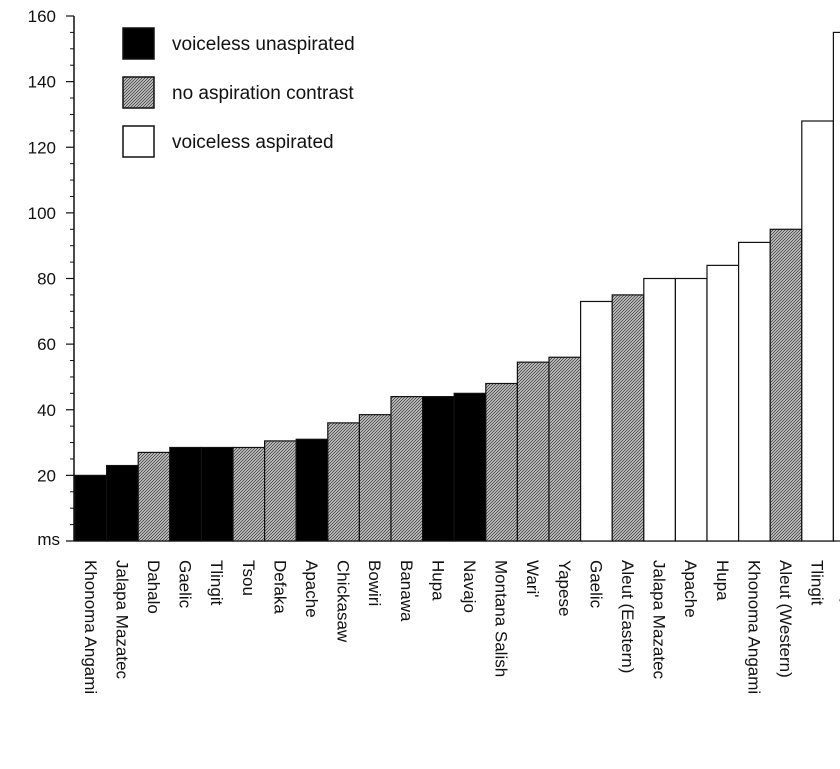 The image size is (840, 769). Describe the element at coordinates (42, 147) in the screenshot. I see `y-tick-label: 120` at that location.